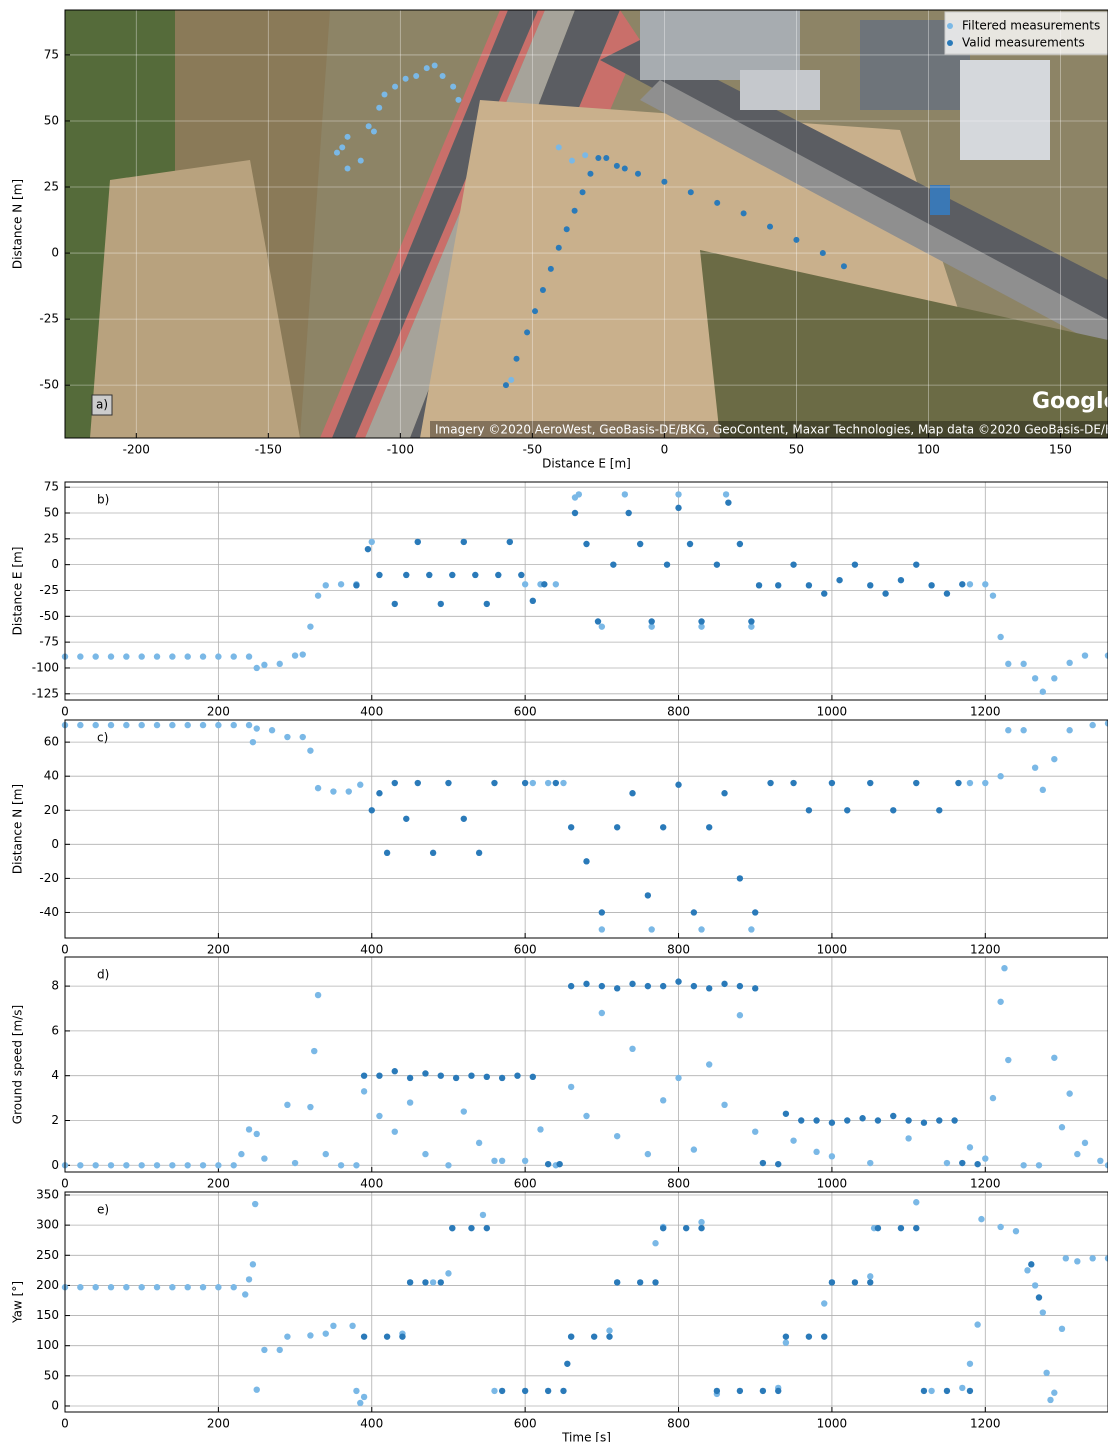  What do you see at coordinates (49, 319) in the screenshot?
I see `y-tick-label: -25` at bounding box center [49, 319].